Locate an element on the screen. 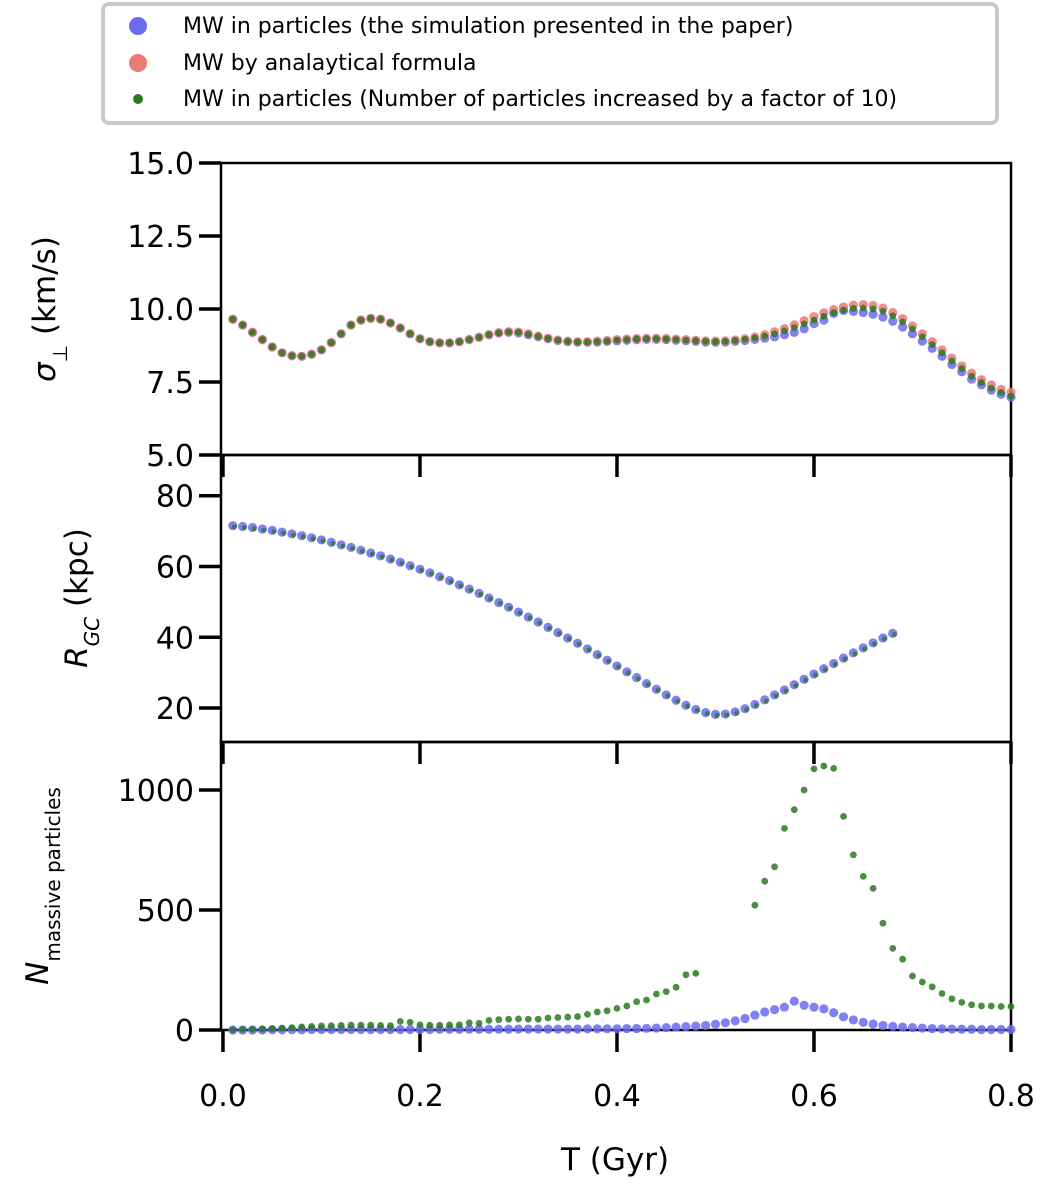 This screenshot has height=1188, width=1043. sigma-ylabel: σ⊥ (km/s) is located at coordinates (49, 309).